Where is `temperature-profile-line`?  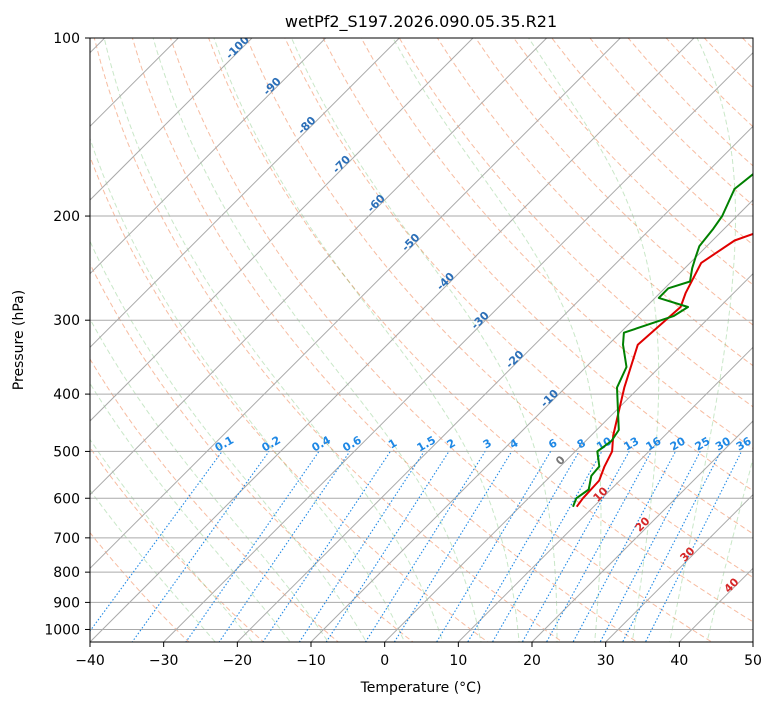
temperature-profile-line is located at coordinates (664, 370).